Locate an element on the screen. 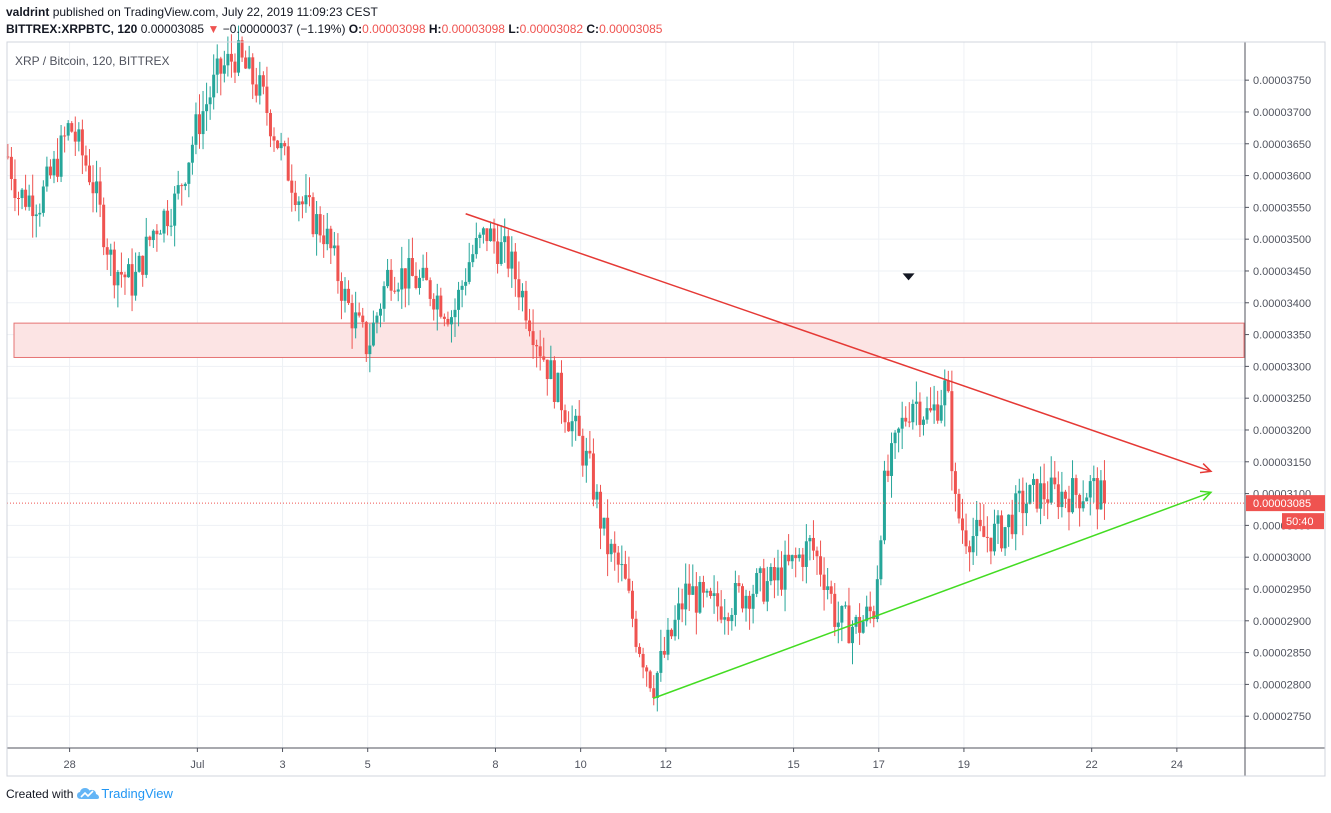 This screenshot has width=1331, height=813. price-tick-label: 0.00003150 is located at coordinates (1282, 463).